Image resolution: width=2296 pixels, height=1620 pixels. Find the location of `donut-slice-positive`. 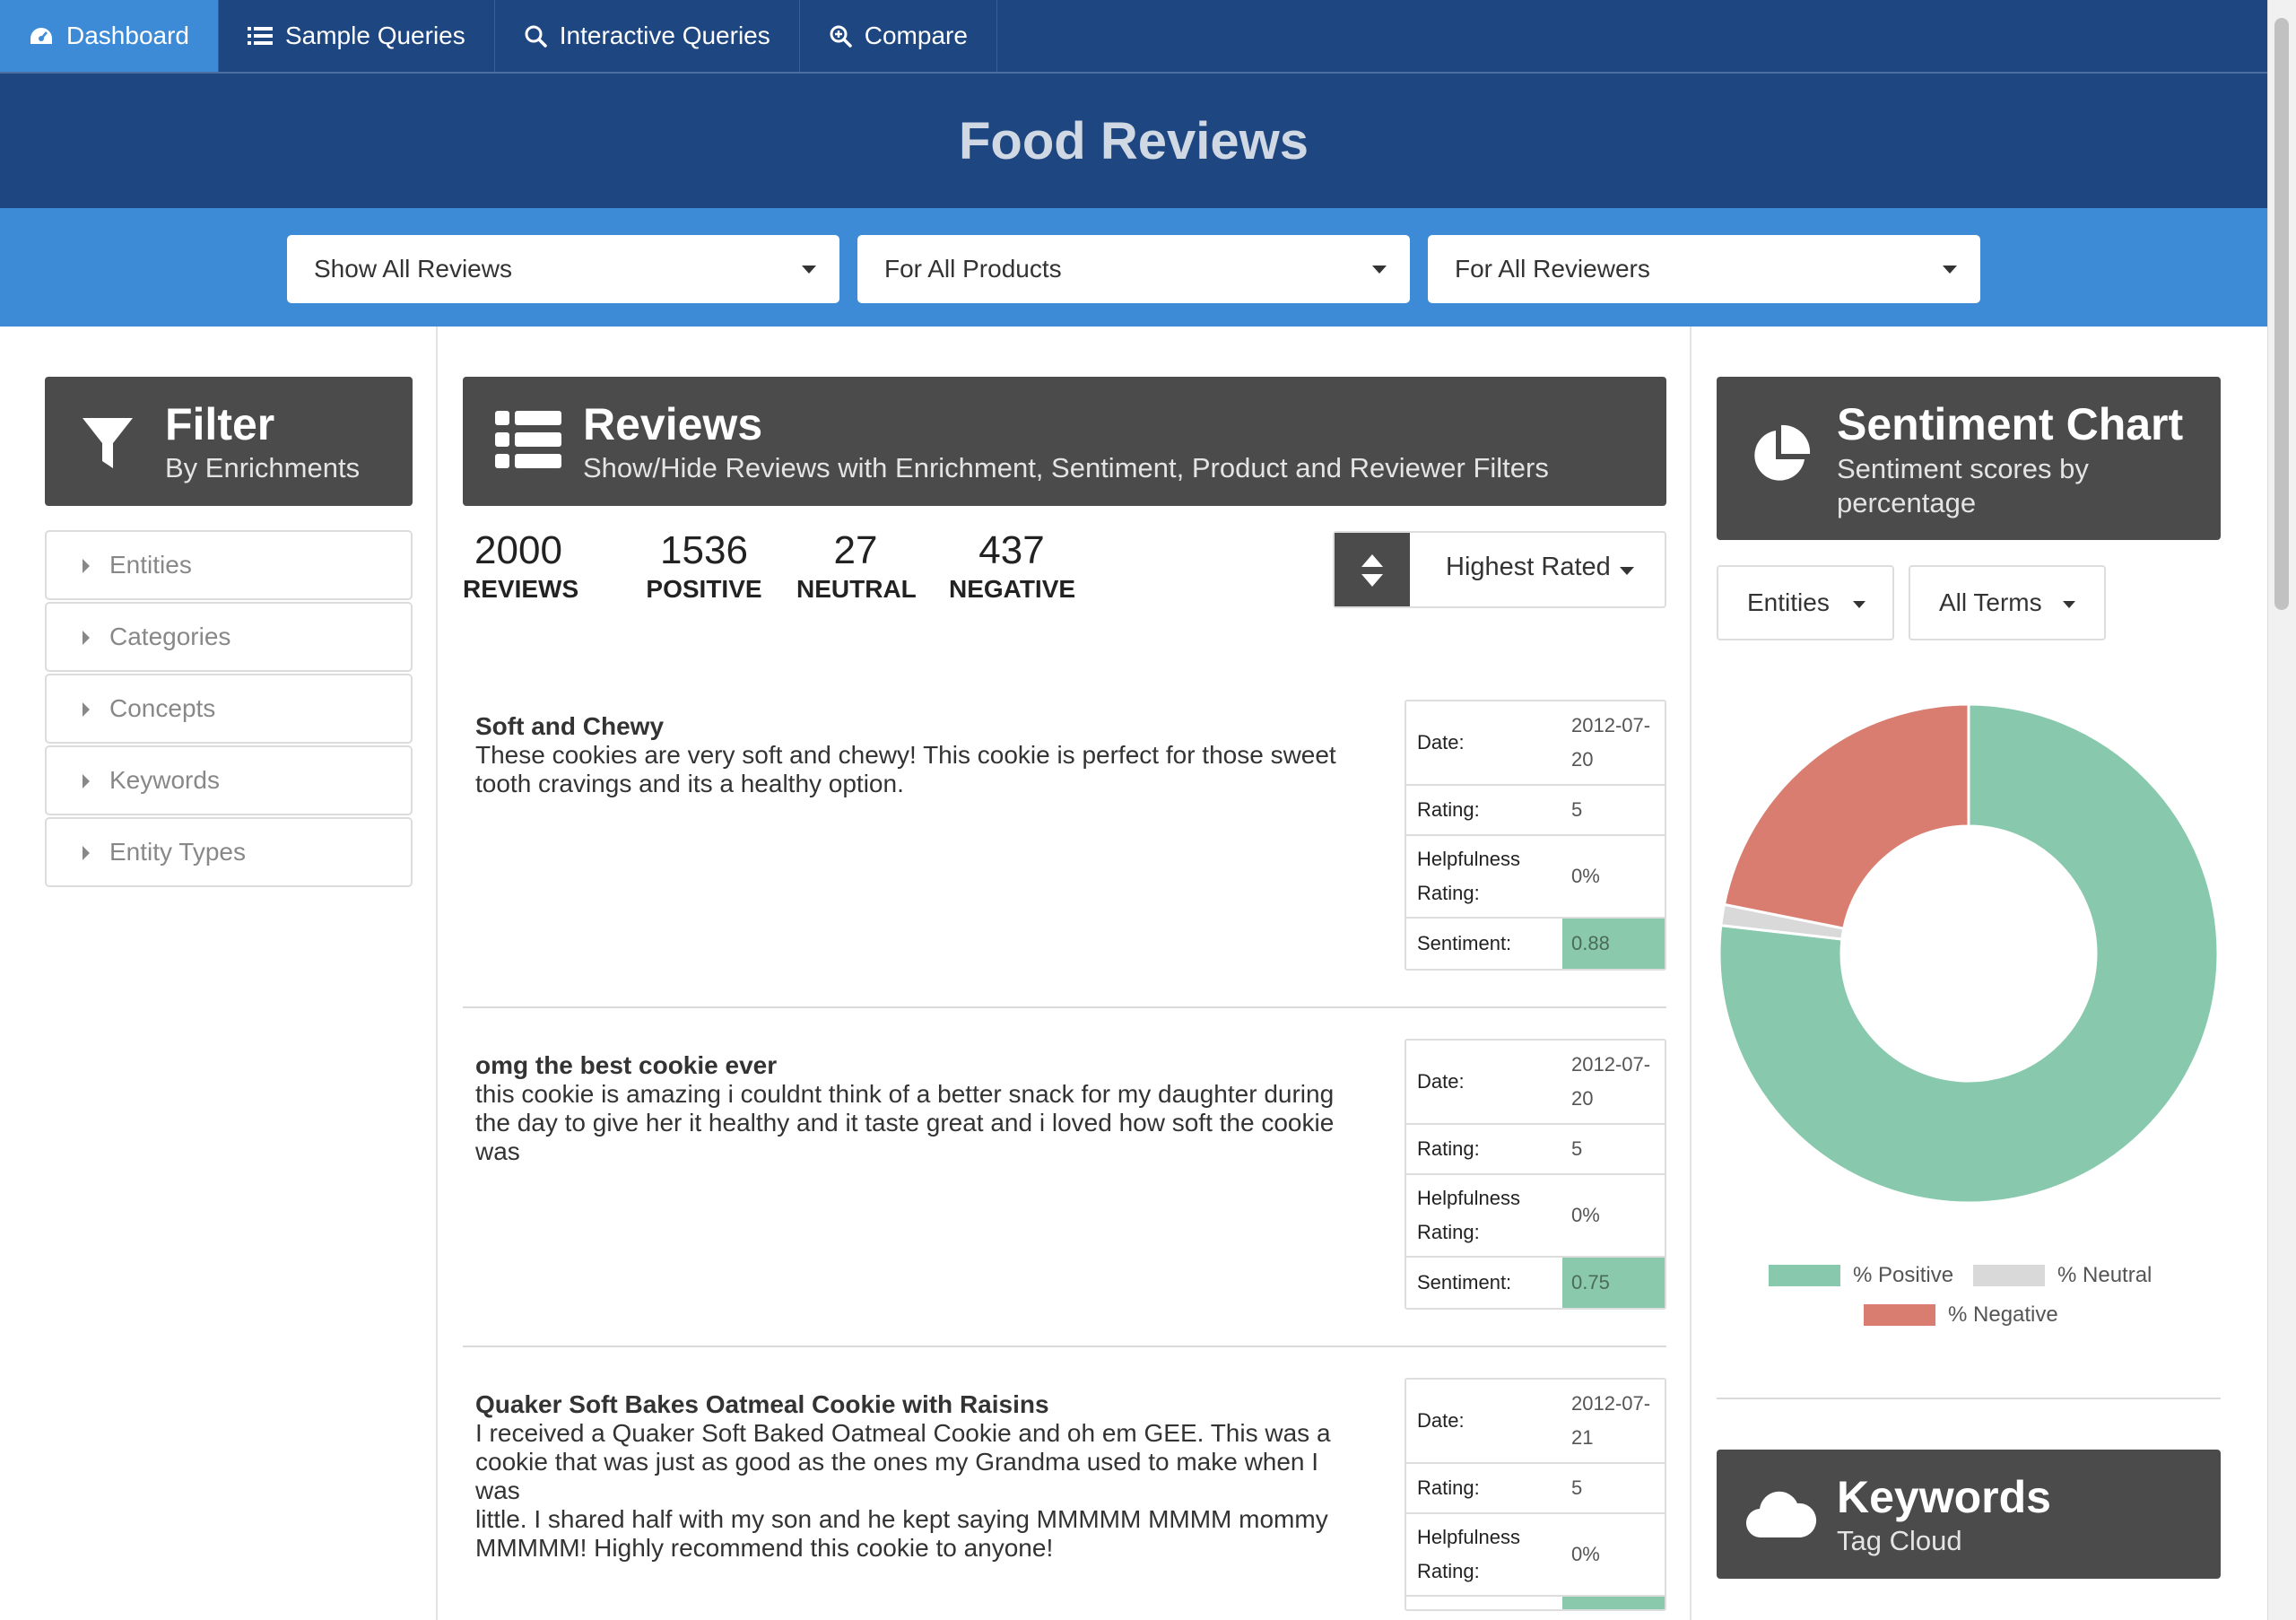

donut-slice-positive is located at coordinates (1969, 954).